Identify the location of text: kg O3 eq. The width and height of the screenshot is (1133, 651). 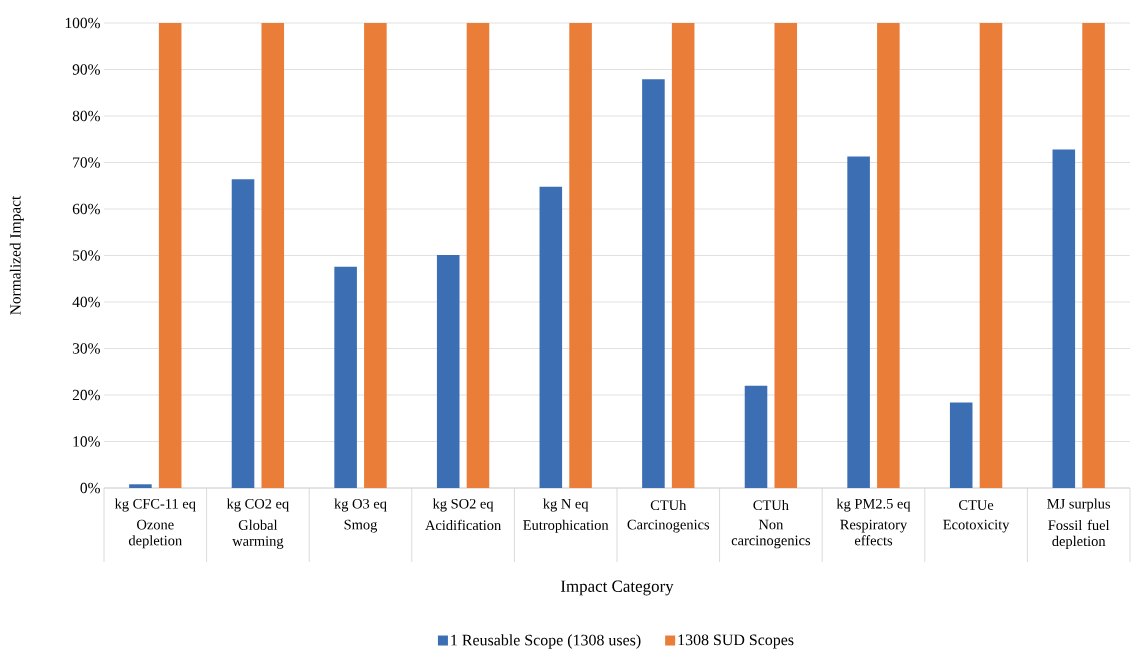
(360, 505).